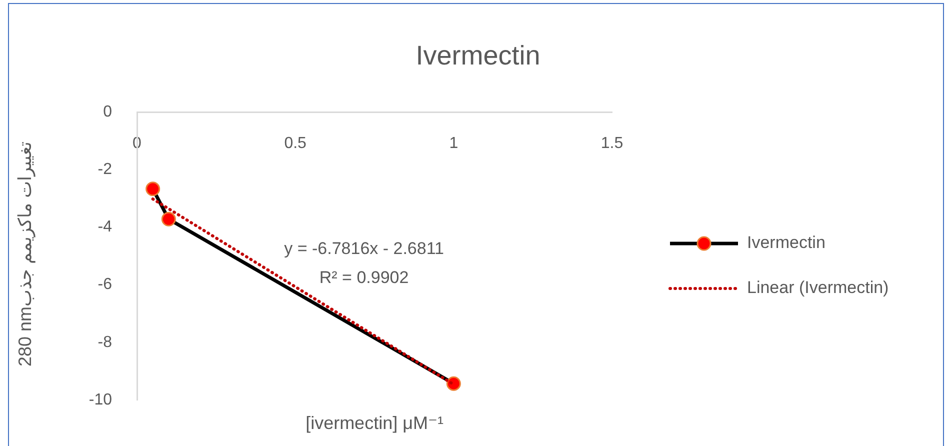 This screenshot has height=446, width=948. Describe the element at coordinates (107, 111) in the screenshot. I see `y-tick-label: 0` at that location.